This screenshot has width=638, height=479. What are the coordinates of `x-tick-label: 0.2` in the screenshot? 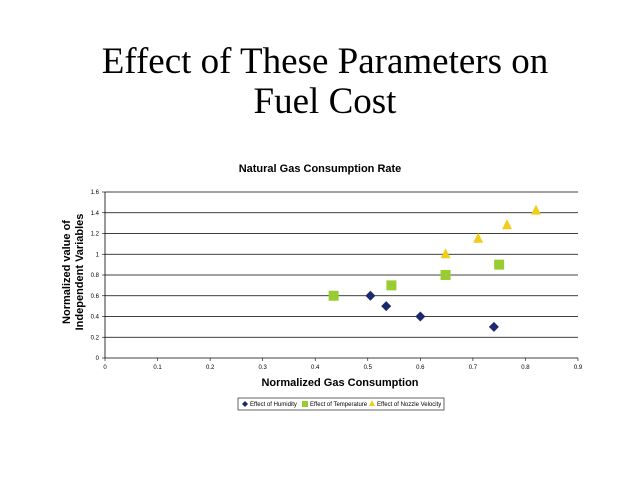 It's located at (210, 368).